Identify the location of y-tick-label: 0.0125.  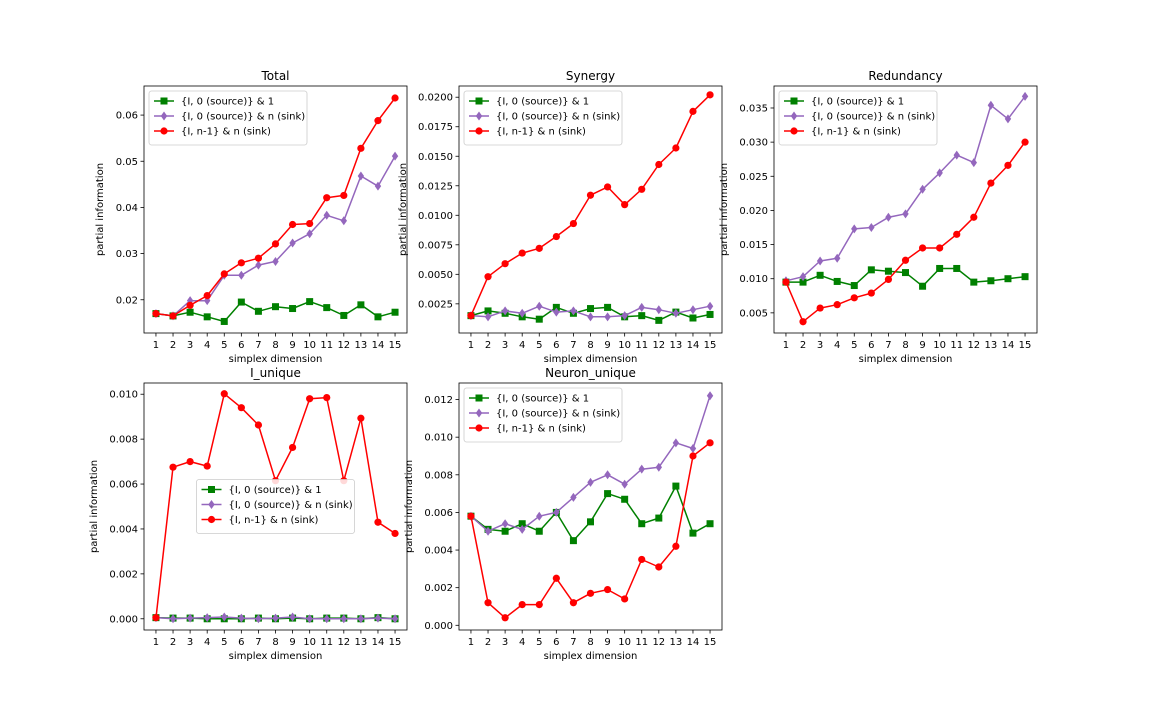
(435, 186).